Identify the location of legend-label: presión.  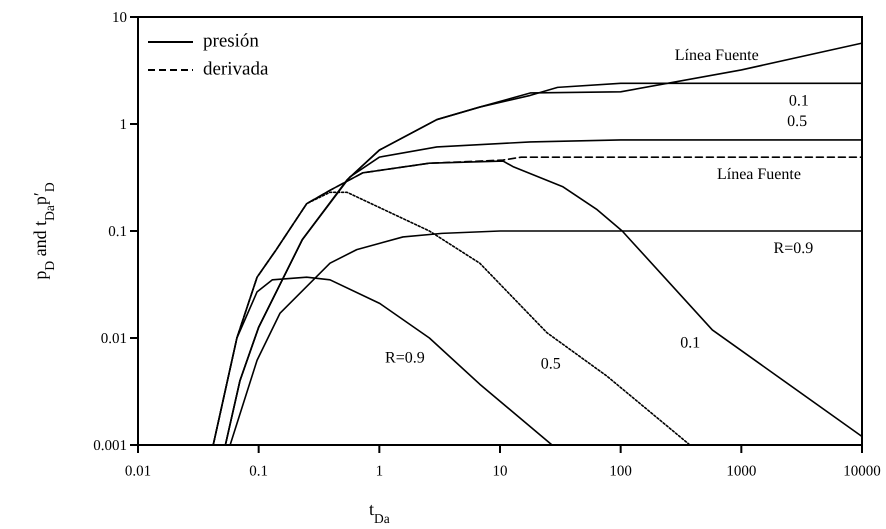
(231, 41).